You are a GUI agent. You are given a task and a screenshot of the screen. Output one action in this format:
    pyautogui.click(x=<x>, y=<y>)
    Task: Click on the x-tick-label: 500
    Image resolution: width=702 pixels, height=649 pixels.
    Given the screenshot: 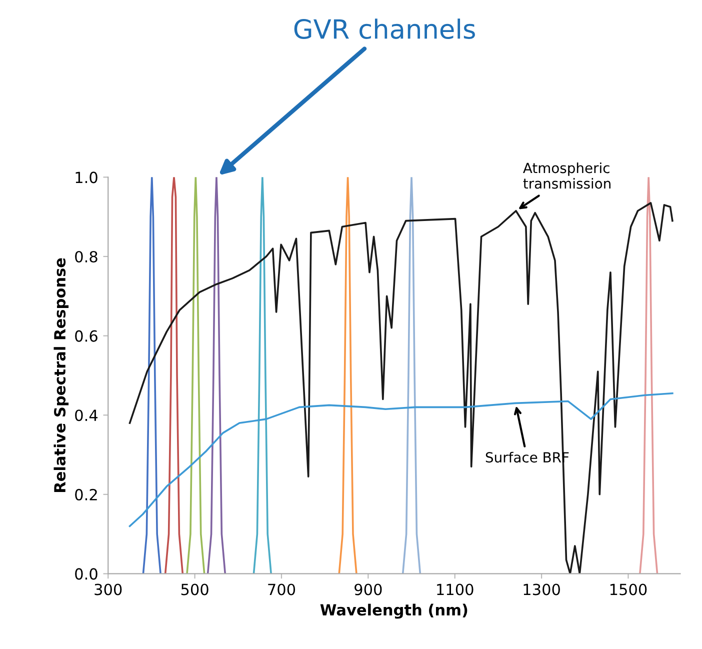 What is the action you would take?
    pyautogui.click(x=194, y=590)
    